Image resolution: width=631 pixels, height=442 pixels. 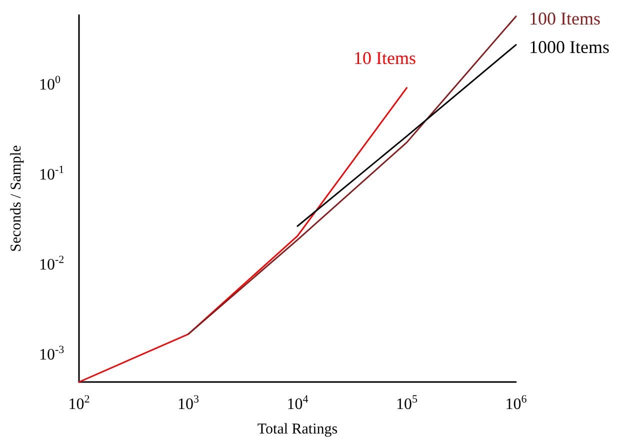 I want to click on series-label: 100 Items, so click(x=564, y=18).